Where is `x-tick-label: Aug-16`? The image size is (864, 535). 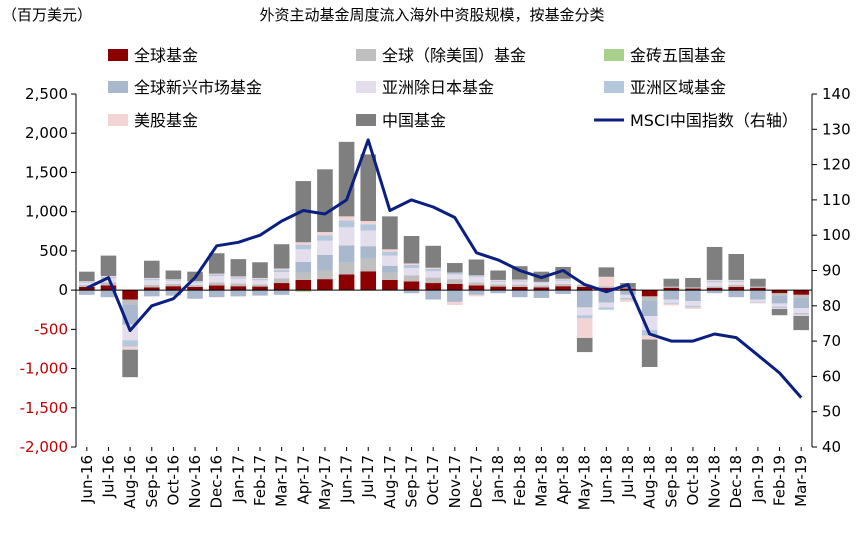
x-tick-label: Aug-16 is located at coordinates (130, 482).